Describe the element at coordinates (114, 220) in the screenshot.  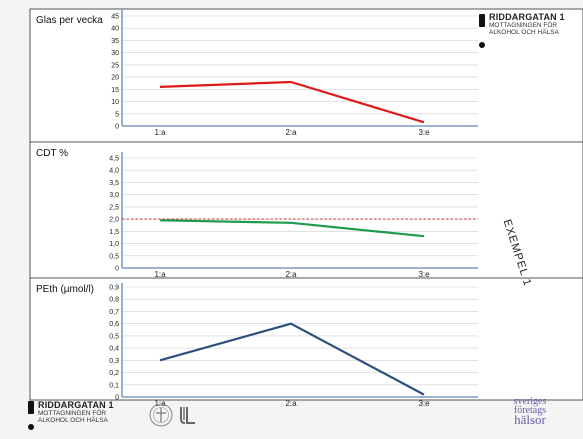
I see `y-tick-label: 2,0` at that location.